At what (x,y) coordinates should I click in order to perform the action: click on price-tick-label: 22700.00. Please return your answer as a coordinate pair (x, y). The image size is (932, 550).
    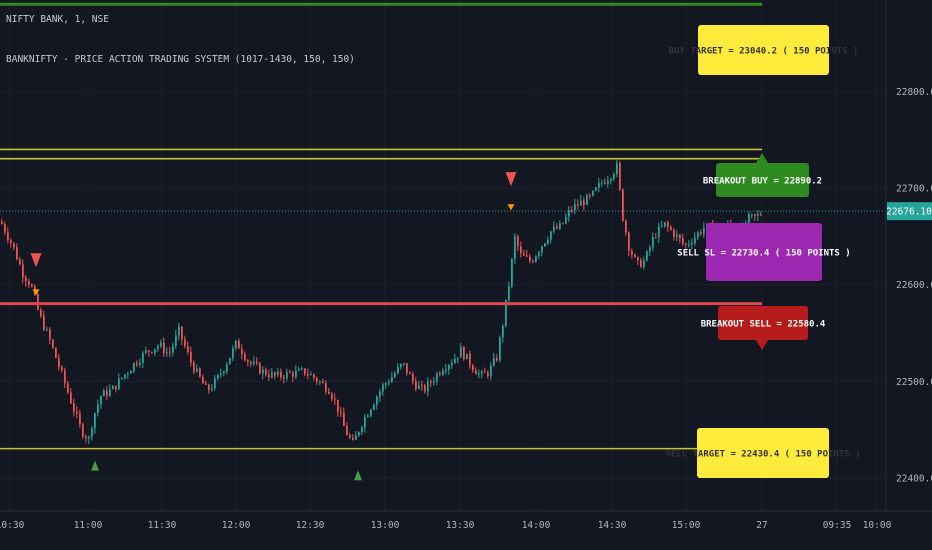
    Looking at the image, I should click on (914, 189).